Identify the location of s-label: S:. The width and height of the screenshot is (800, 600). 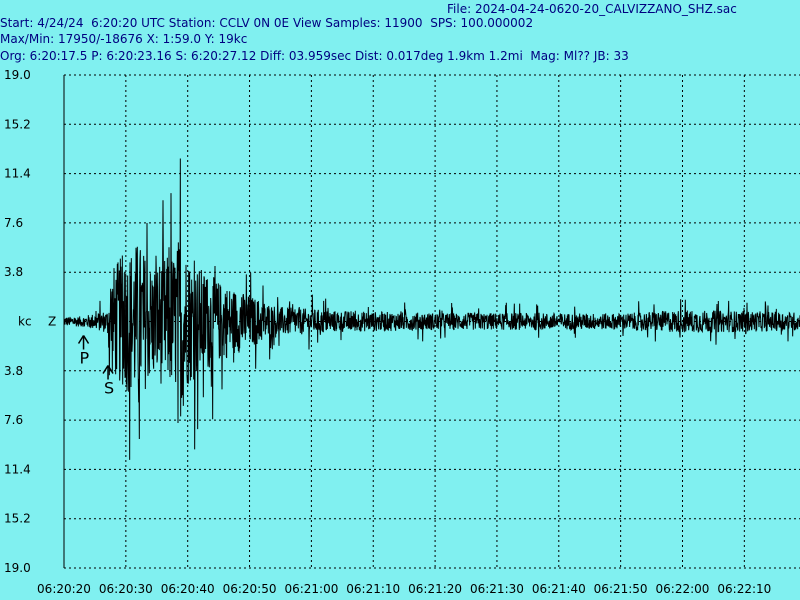
(181, 56).